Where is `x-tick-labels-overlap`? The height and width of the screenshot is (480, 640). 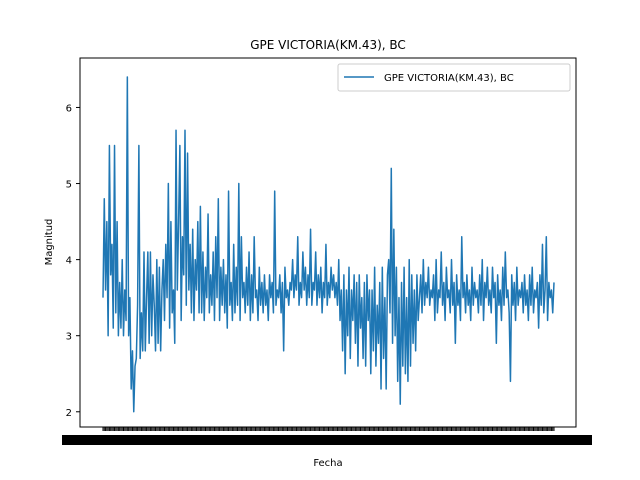
x-tick-labels-overlap is located at coordinates (327, 440).